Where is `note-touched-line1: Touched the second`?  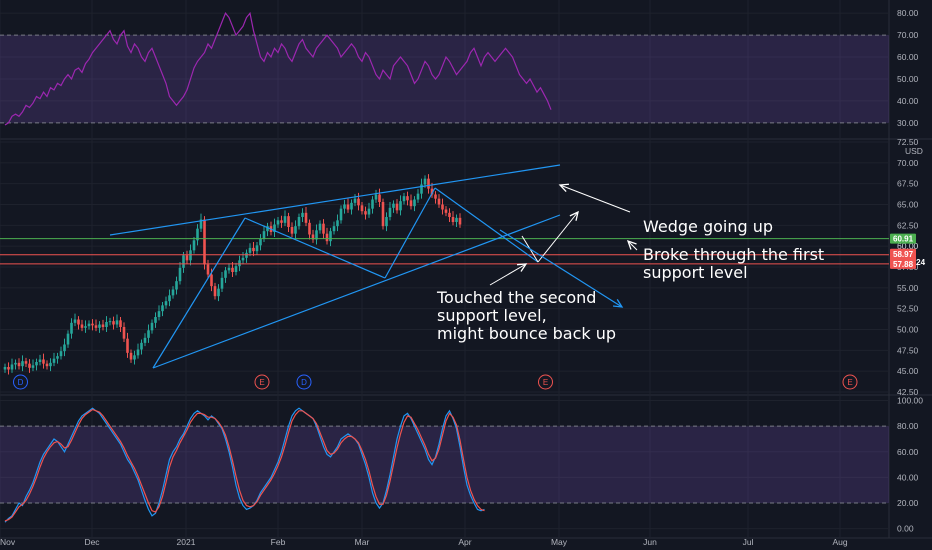 note-touched-line1: Touched the second is located at coordinates (516, 297).